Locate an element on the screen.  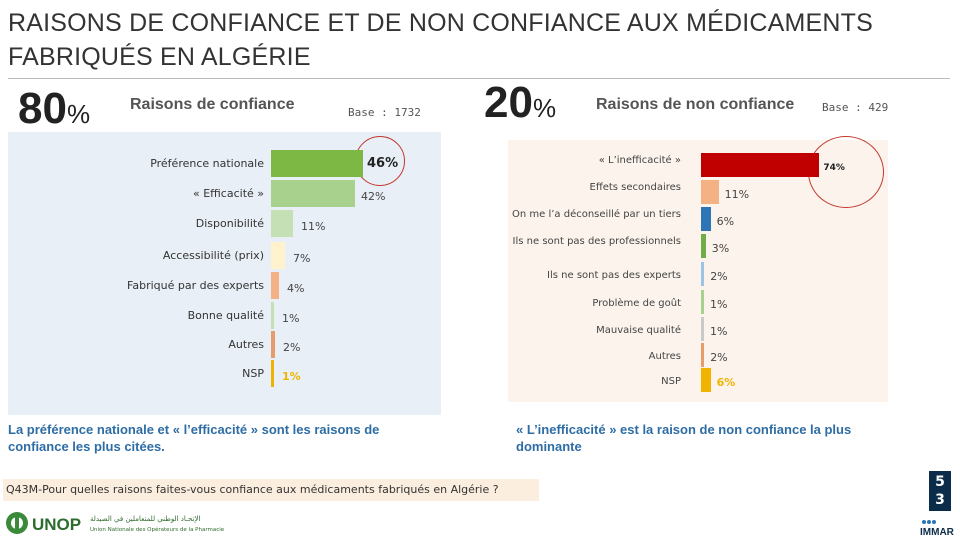
unop-logo-text: UNOP is located at coordinates (56, 524).